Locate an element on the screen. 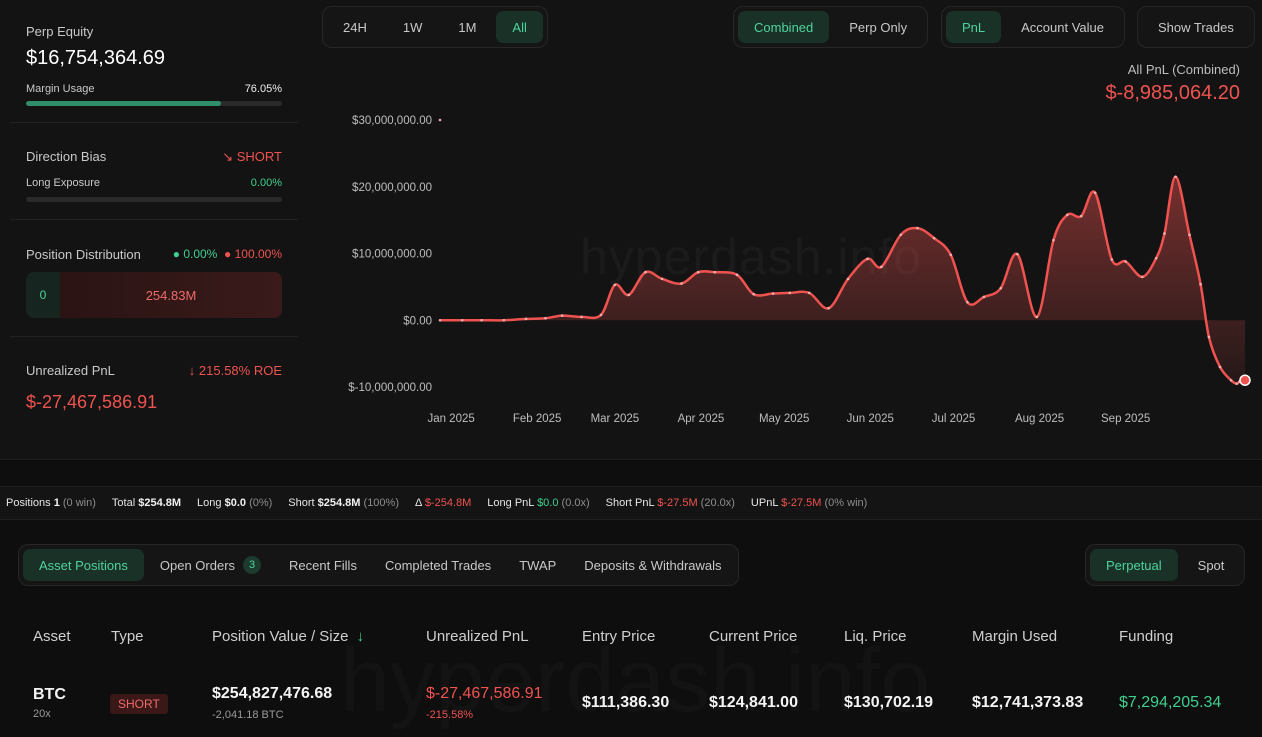  row-position-value: $254,827,476.68 is located at coordinates (272, 693).